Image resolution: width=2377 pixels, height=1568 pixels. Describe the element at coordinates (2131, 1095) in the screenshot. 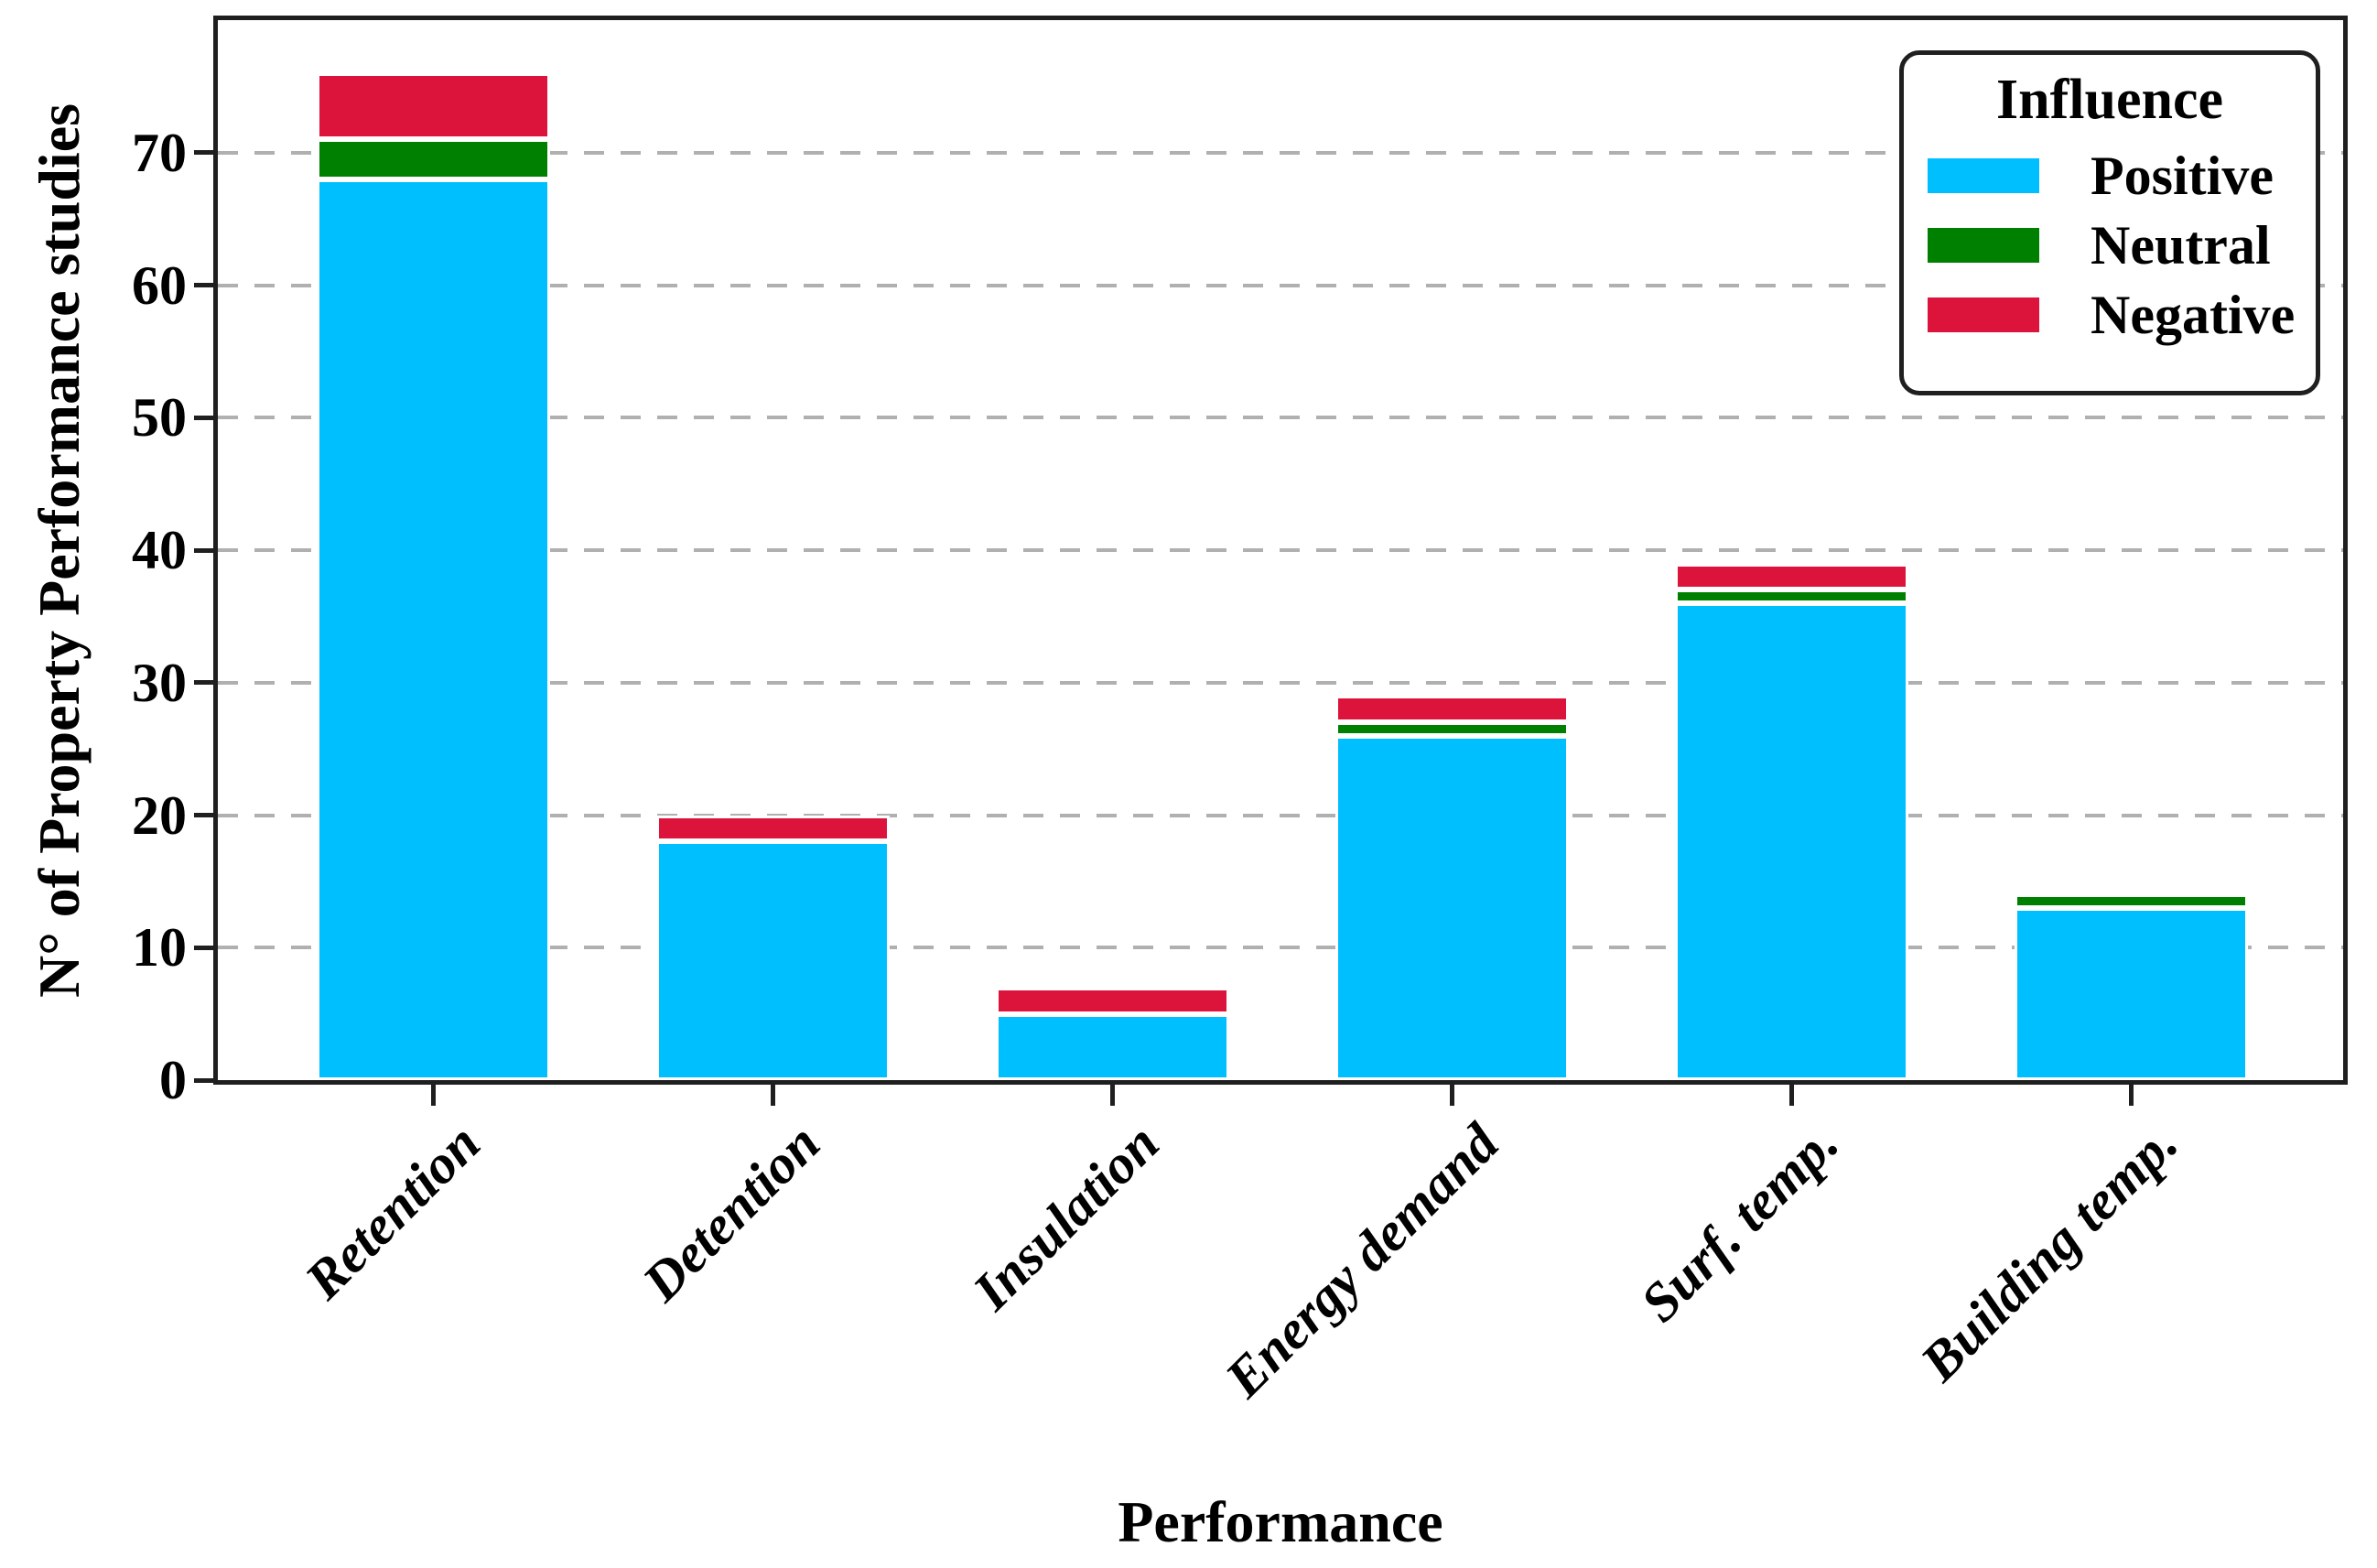

I see `x-tick-mark-building-temp` at that location.